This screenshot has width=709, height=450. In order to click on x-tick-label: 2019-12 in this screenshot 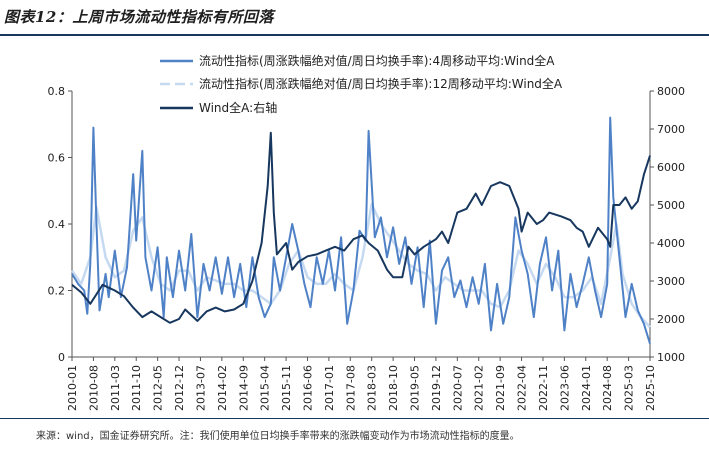, I will do `click(436, 388)`.